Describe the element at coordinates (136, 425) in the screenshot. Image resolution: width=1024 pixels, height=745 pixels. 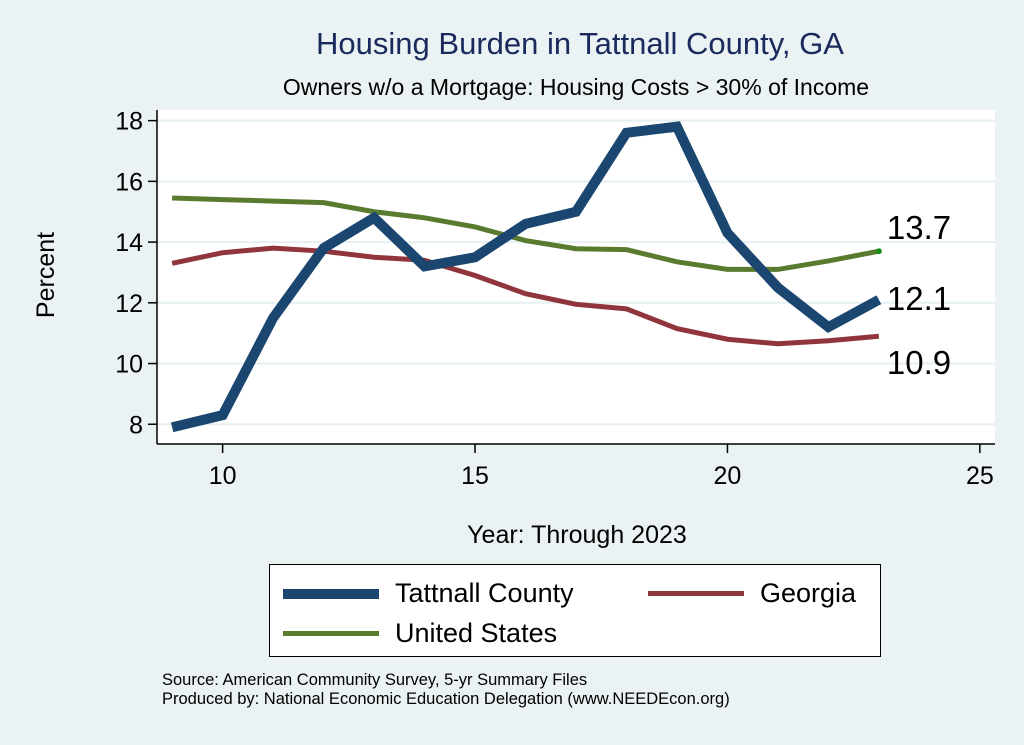
I see `y-tick-label: 8` at that location.